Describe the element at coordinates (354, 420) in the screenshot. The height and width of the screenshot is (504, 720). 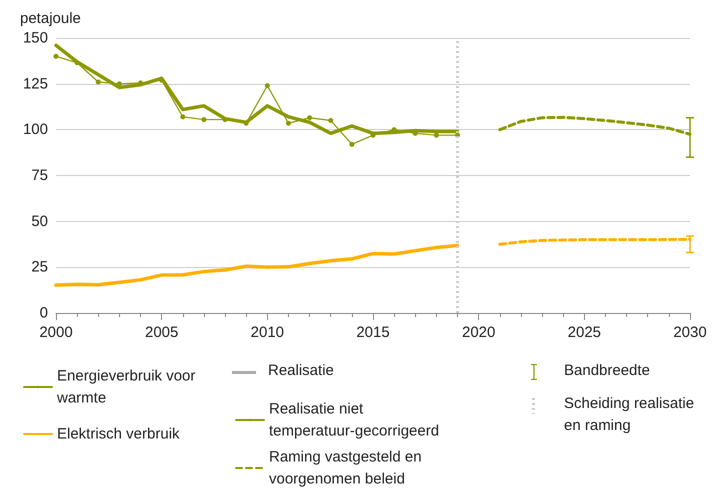
I see `legend-label: Realisatie niet temperatuur-gecorrigeerd` at that location.